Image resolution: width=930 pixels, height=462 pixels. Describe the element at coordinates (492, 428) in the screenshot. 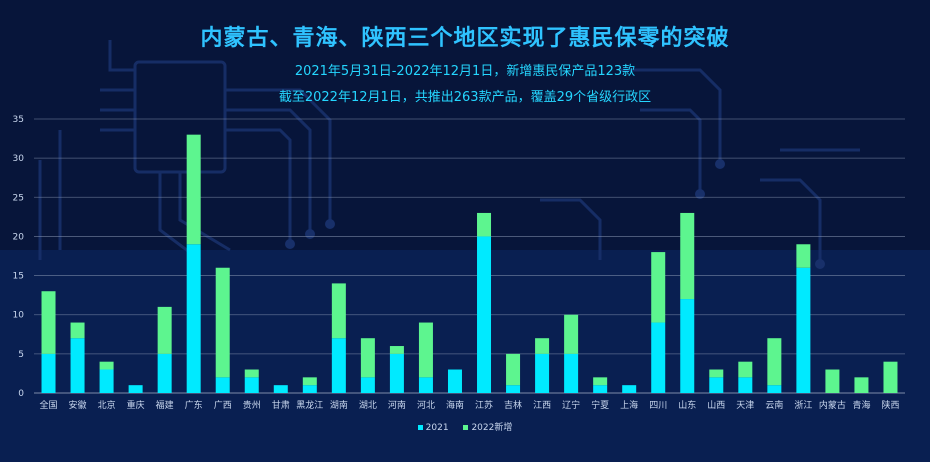

I see `legend-label-2022: 2022新增` at that location.